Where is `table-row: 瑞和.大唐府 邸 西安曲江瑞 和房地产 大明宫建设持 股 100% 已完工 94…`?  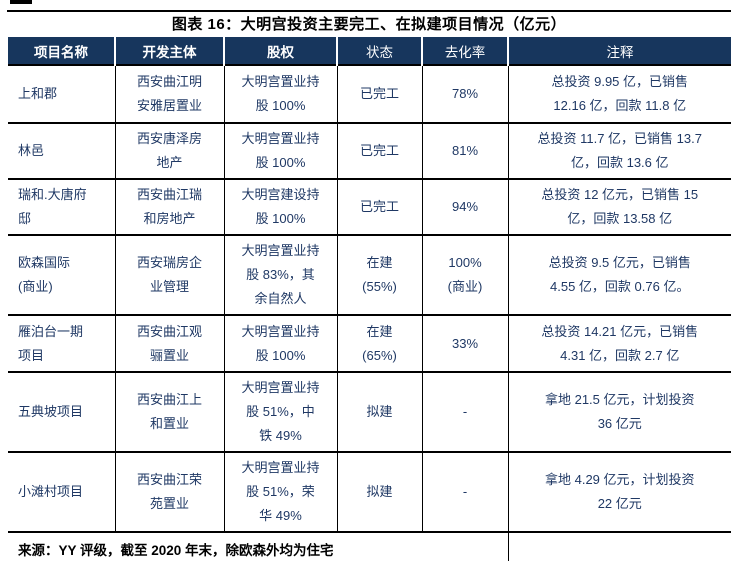 table-row: 瑞和.大唐府 邸 西安曲江瑞 和房地产 大明宫建设持 股 100% 已完工 94… is located at coordinates (369, 206).